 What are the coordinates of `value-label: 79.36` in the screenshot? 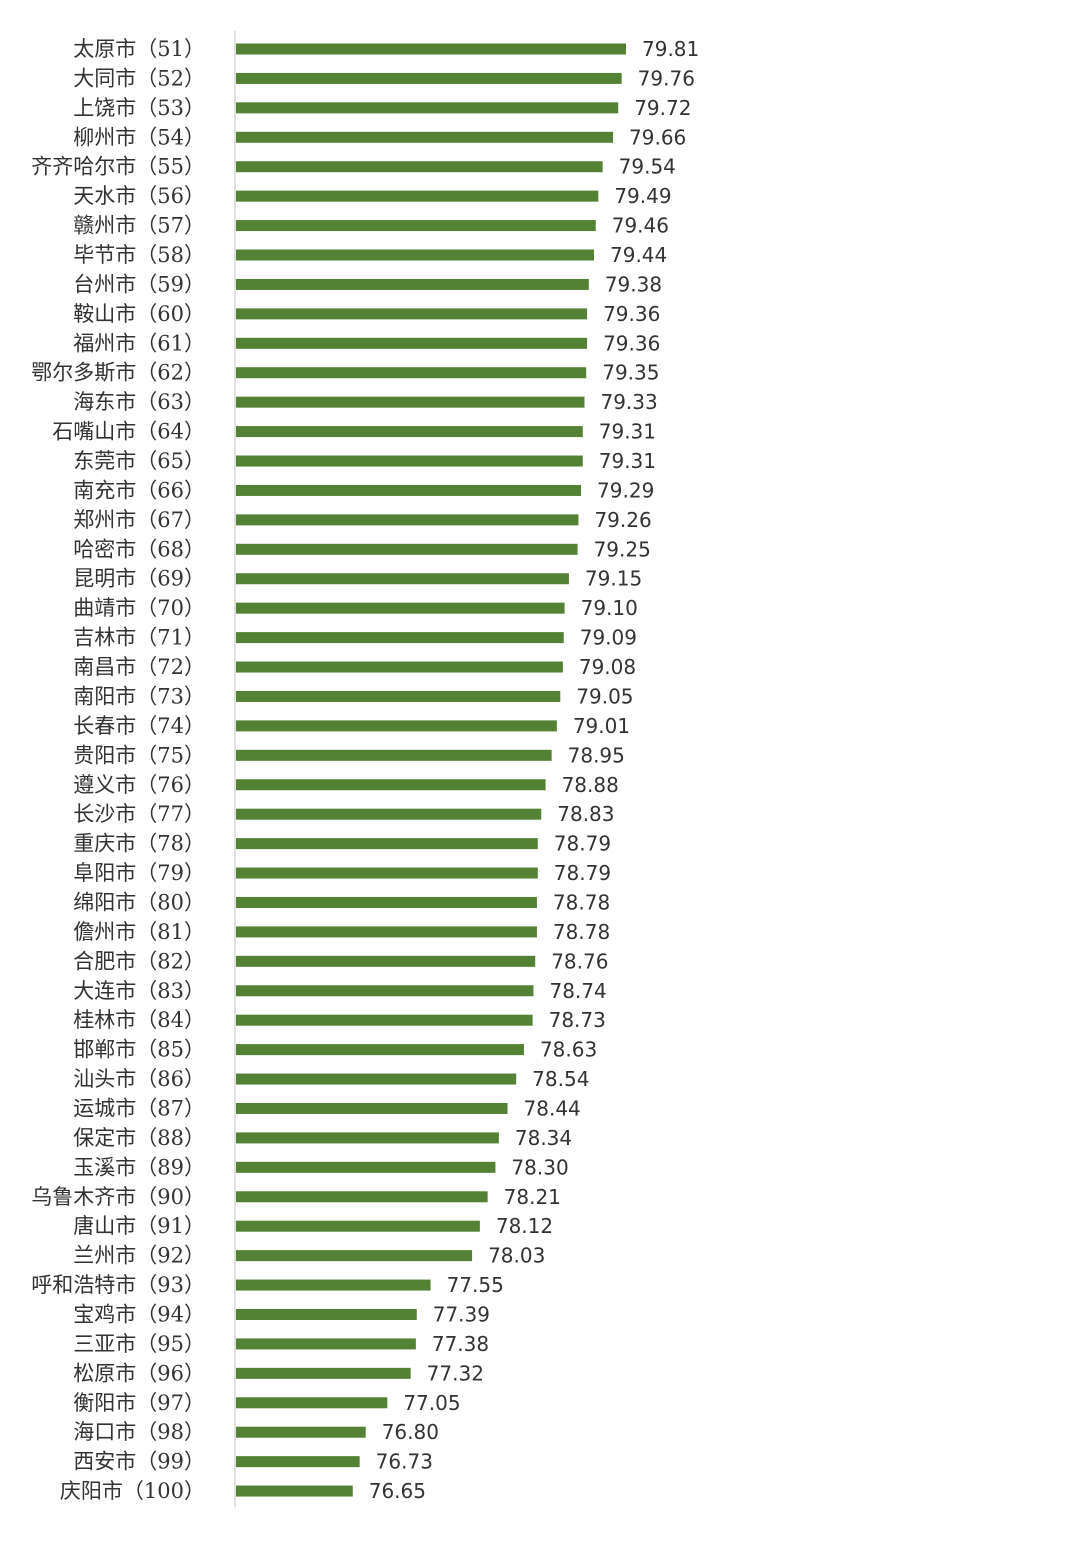 It's located at (631, 314).